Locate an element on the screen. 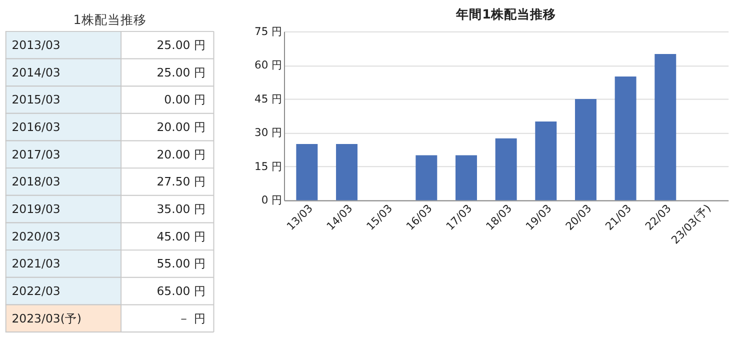  data-label: 35.00 円 is located at coordinates (181, 209).